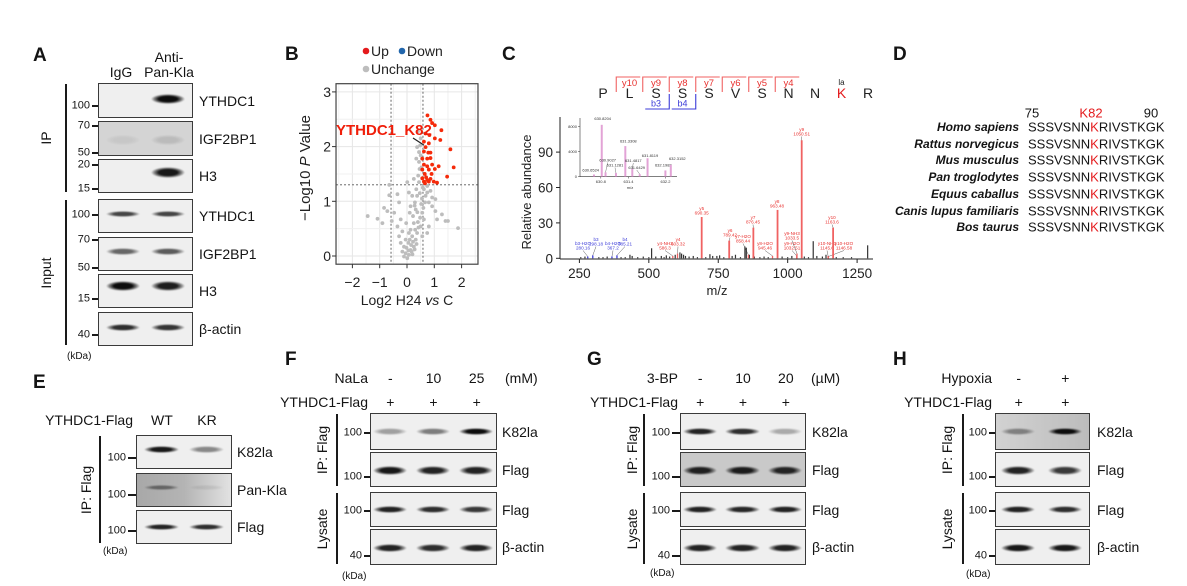 The width and height of the screenshot is (1187, 586). I want to click on x-tick-label: 0, so click(407, 282).